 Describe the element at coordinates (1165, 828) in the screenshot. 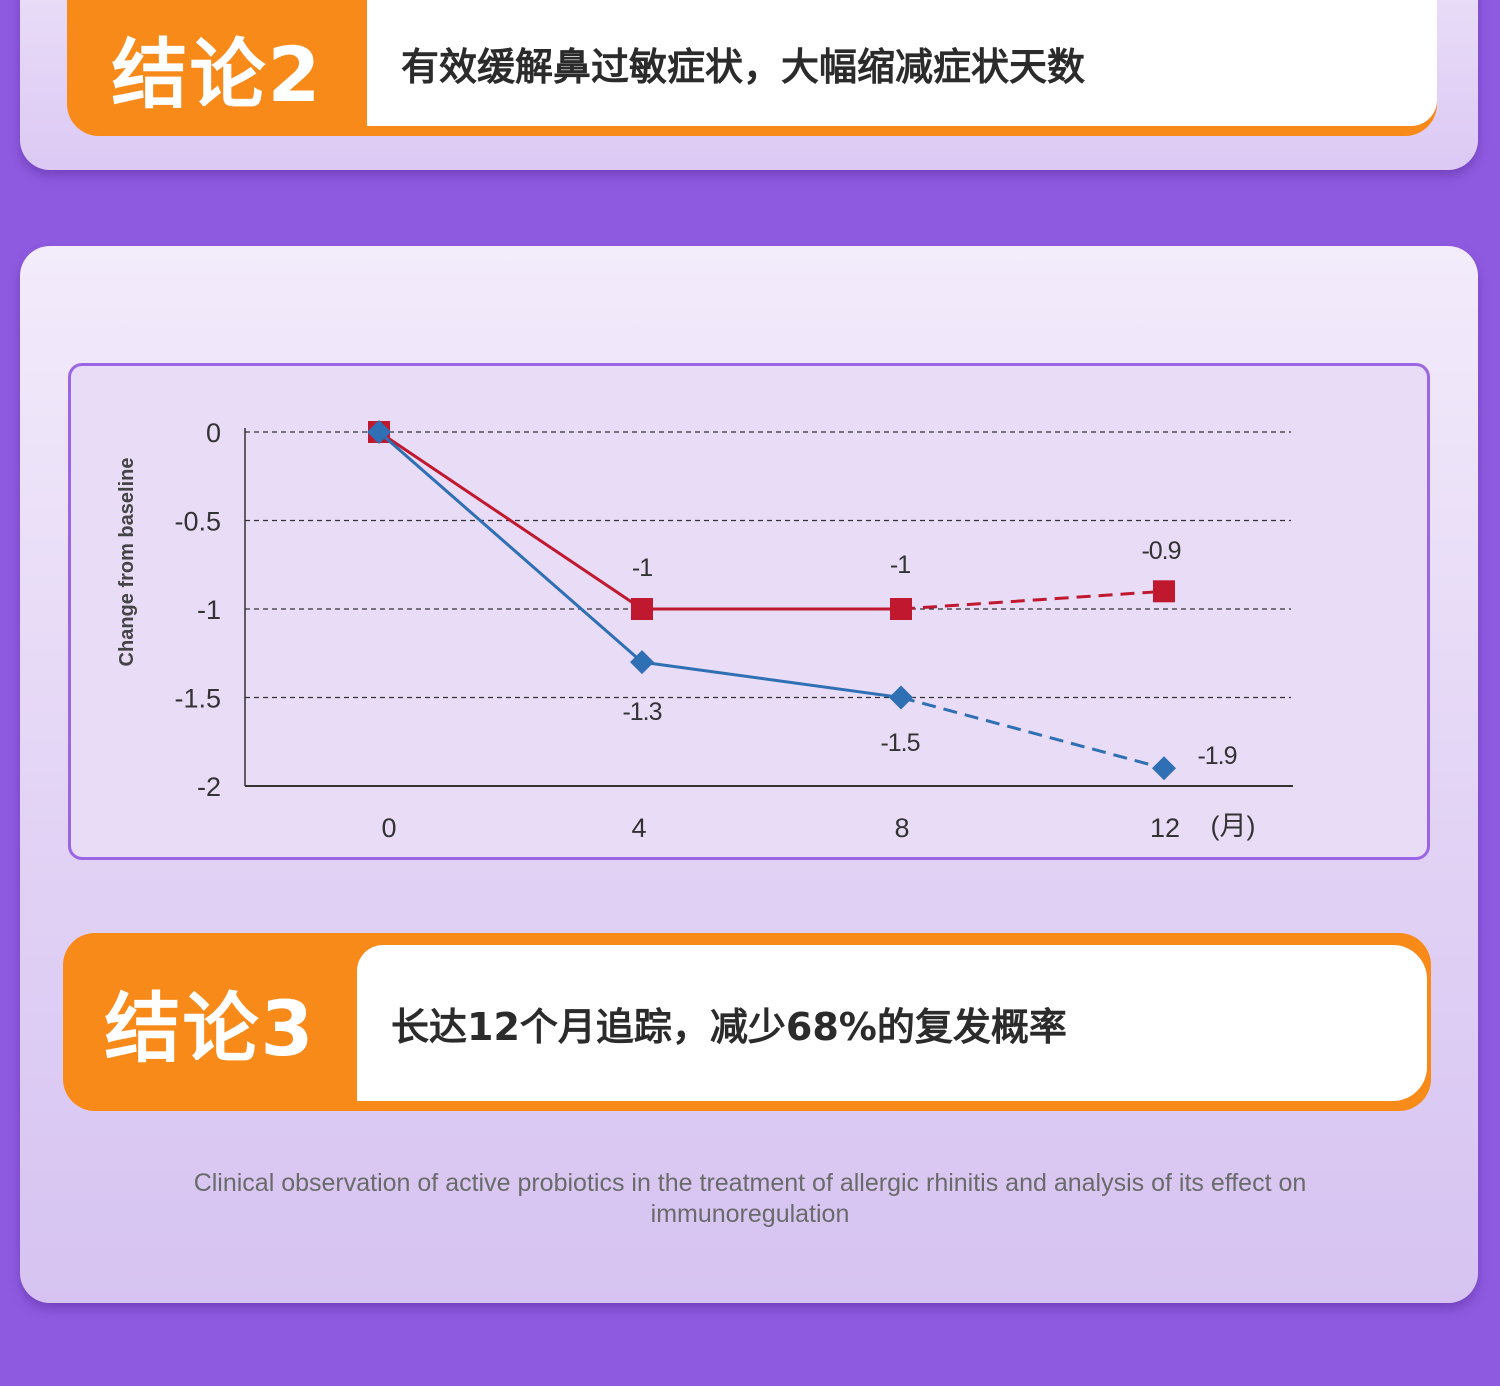

I see `x-tick-label: 12` at that location.